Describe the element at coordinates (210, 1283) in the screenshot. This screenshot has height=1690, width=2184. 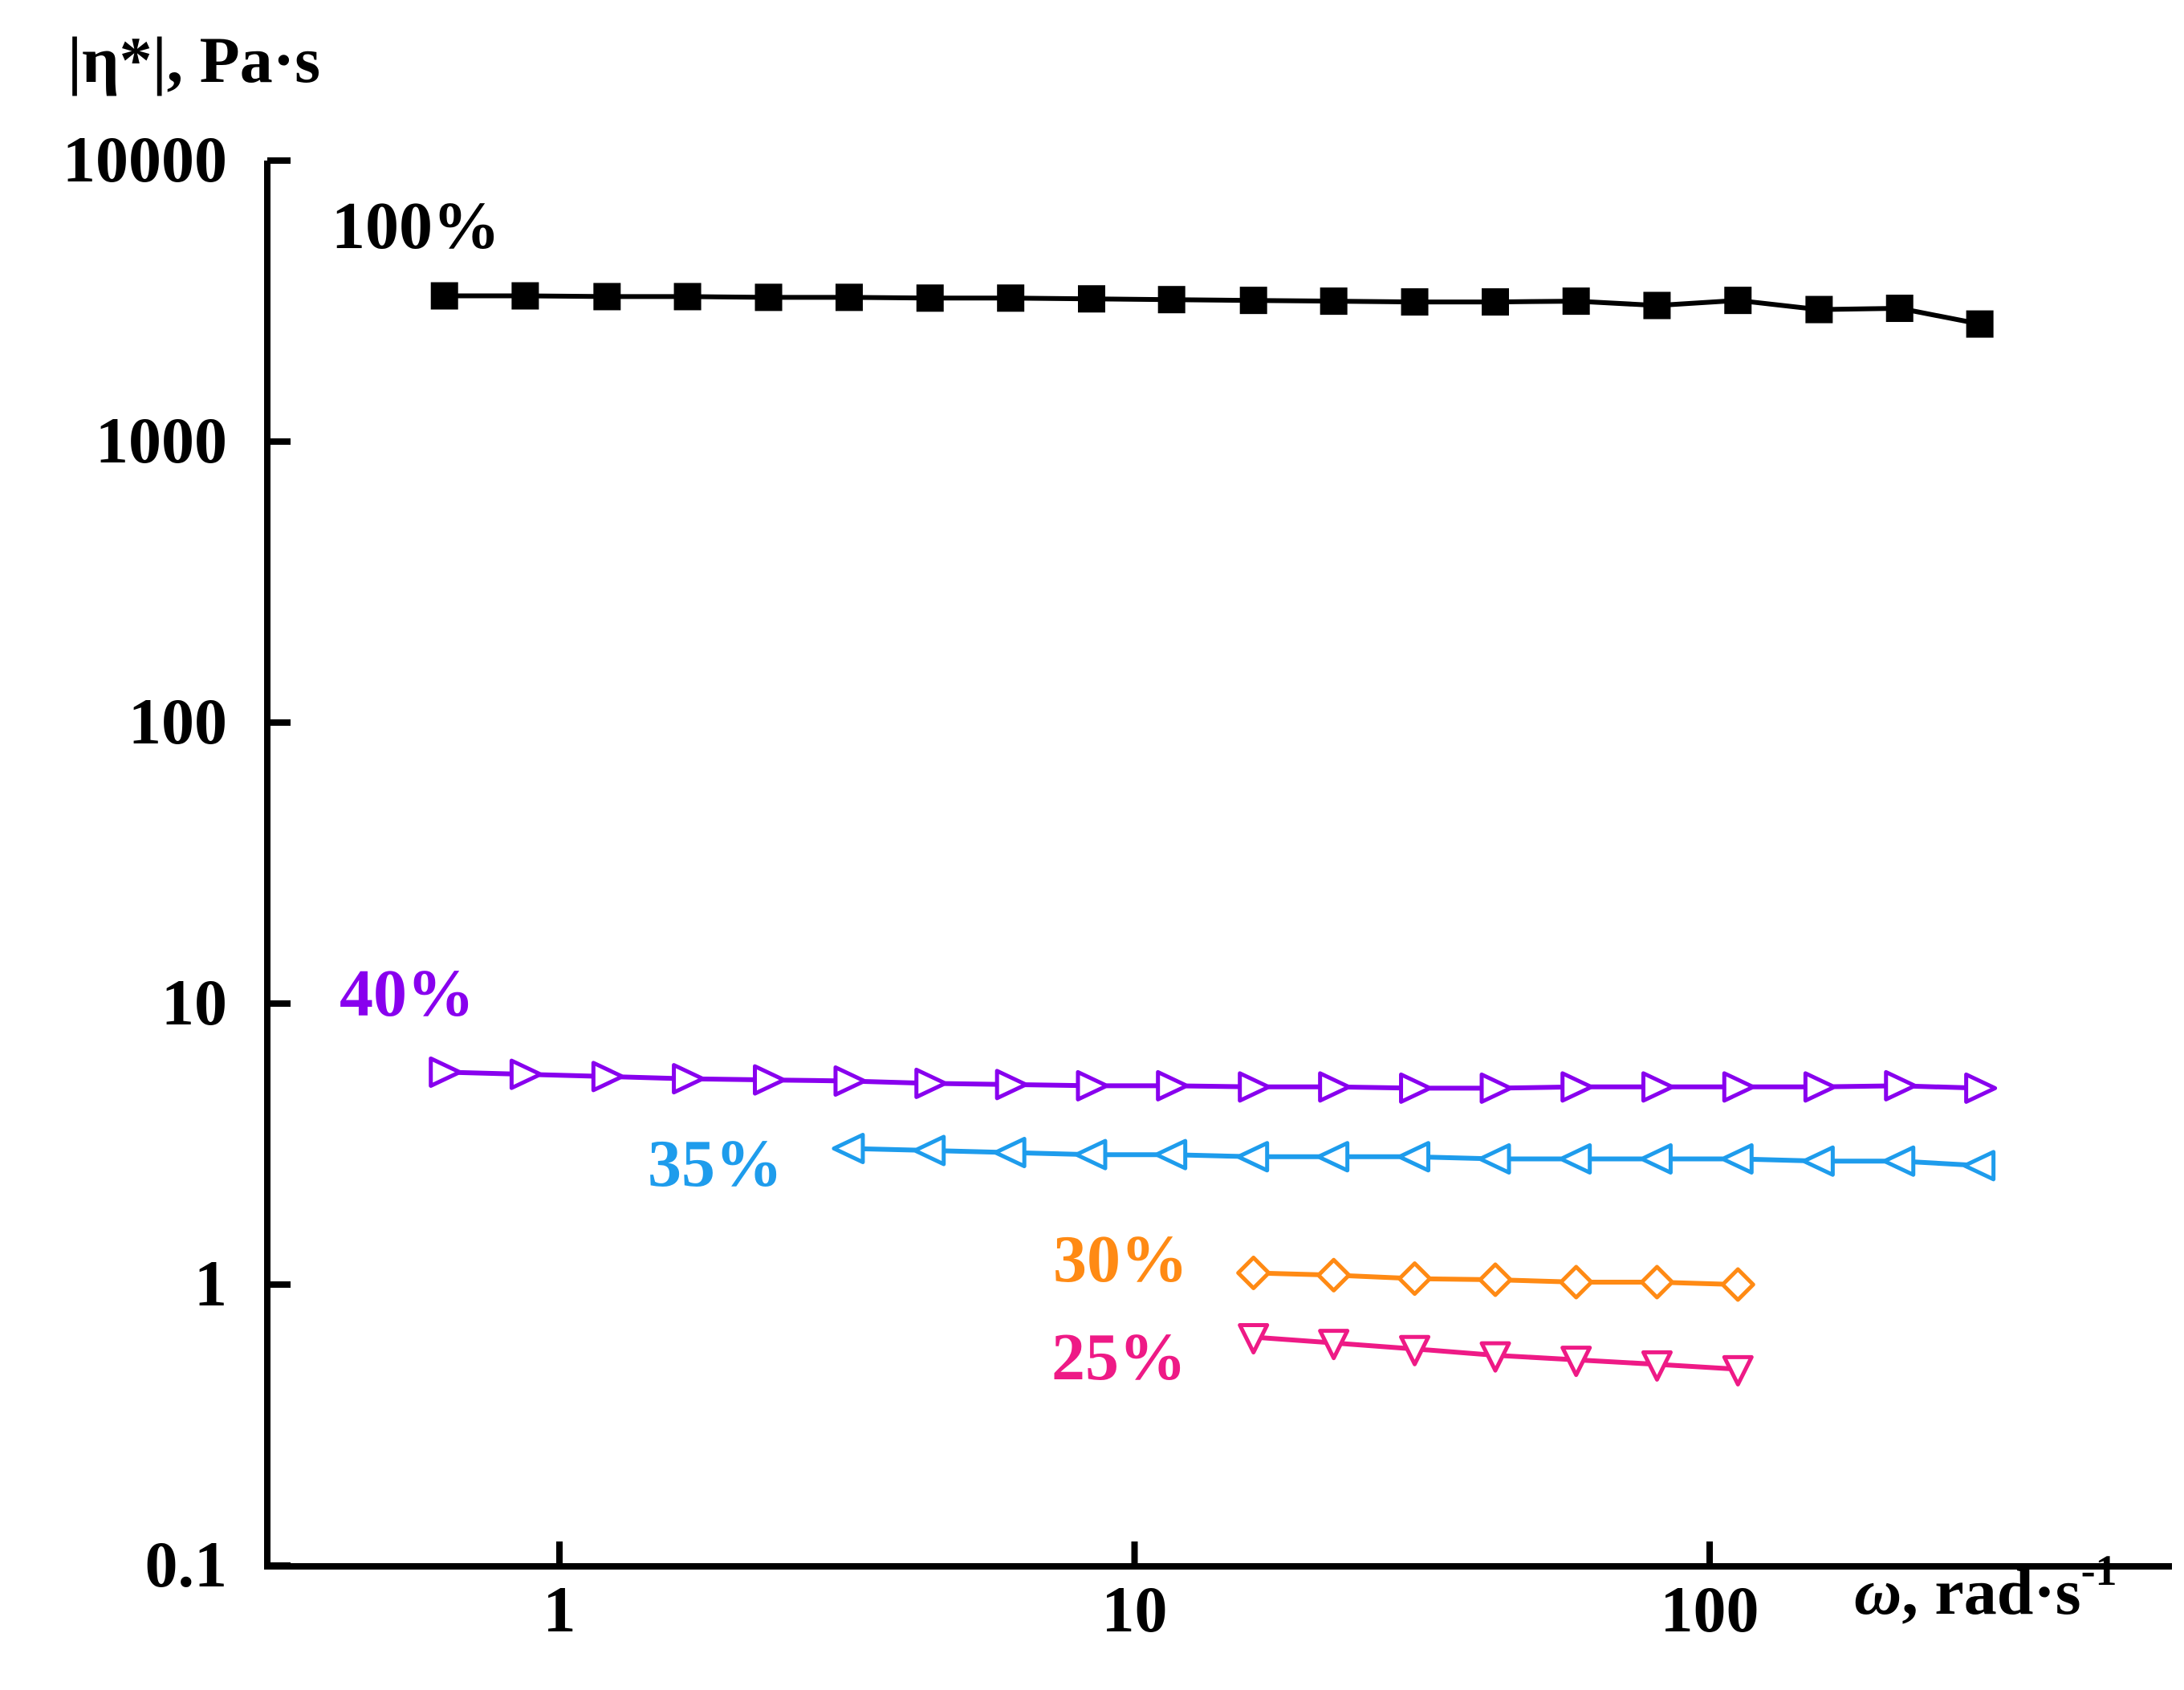
I see `y-tick-label: 1` at that location.